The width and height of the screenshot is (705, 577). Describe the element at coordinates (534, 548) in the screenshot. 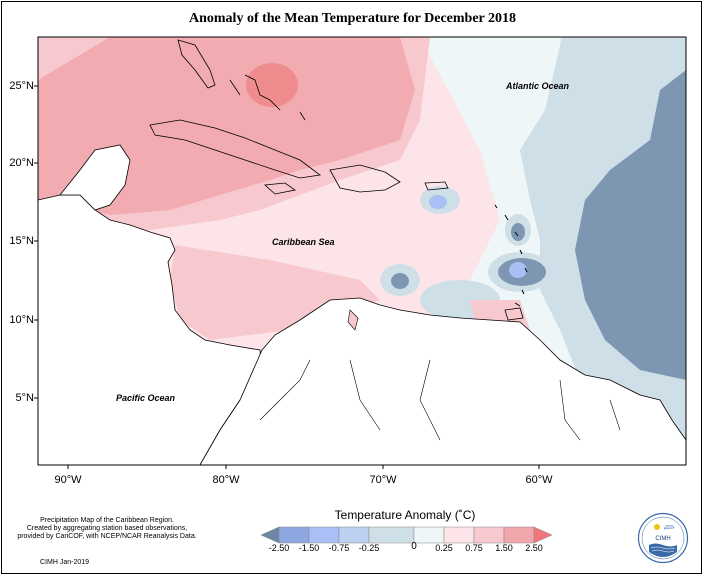

I see `legend-label-8: 2.50` at that location.